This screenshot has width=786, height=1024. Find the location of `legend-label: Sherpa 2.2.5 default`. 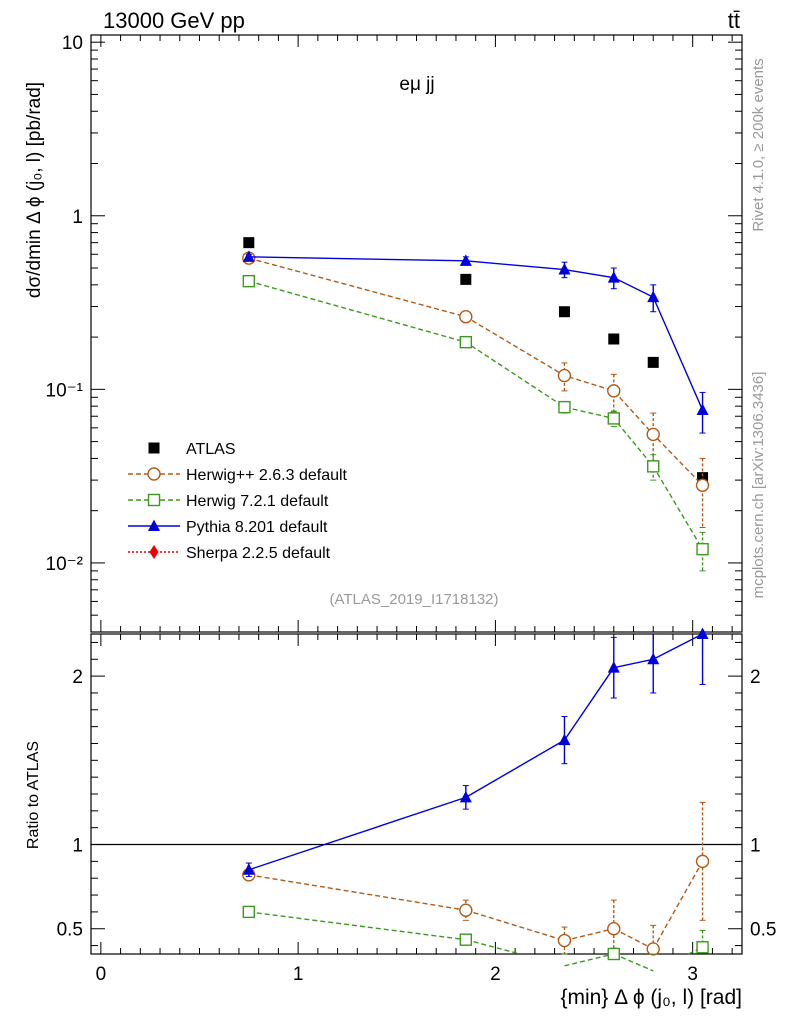

legend-label: Sherpa 2.2.5 default is located at coordinates (258, 553).